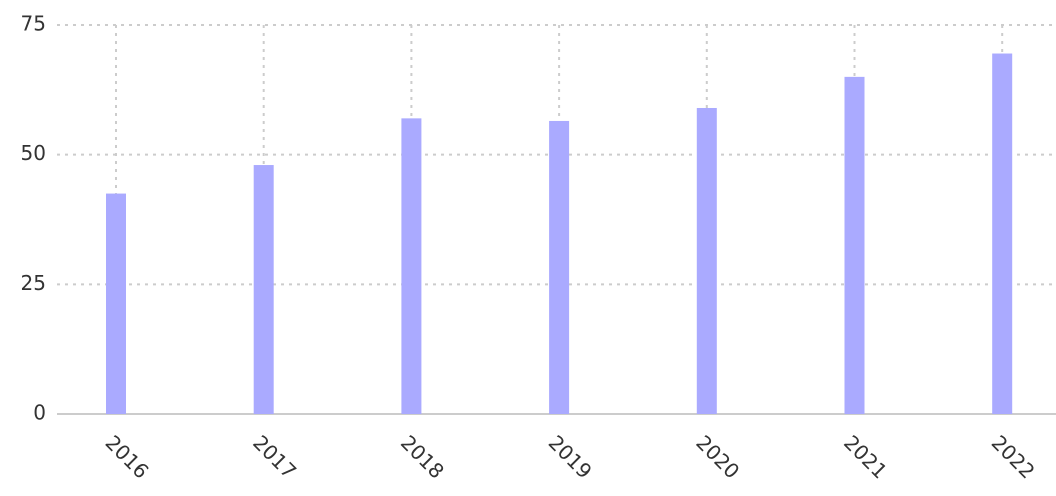  Describe the element at coordinates (717, 456) in the screenshot. I see `x-tick-label: 2020` at that location.